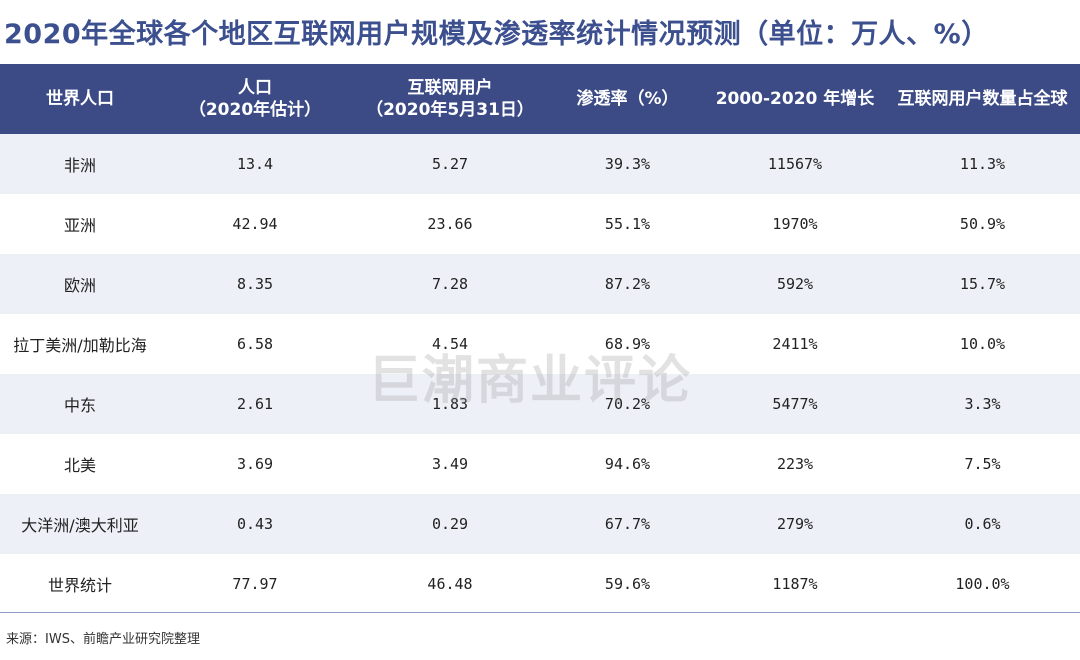  I want to click on cell-penetration: 70.2%, so click(627, 404).